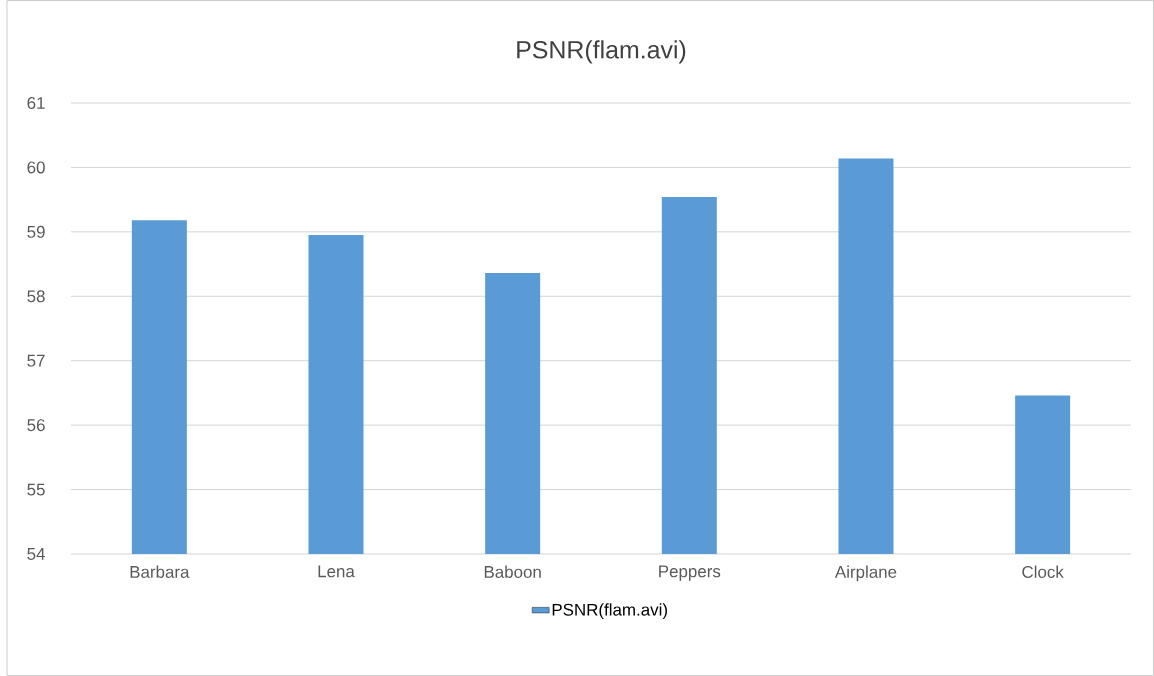 This screenshot has width=1154, height=676. Describe the element at coordinates (36, 102) in the screenshot. I see `y-tick-label: 61` at that location.